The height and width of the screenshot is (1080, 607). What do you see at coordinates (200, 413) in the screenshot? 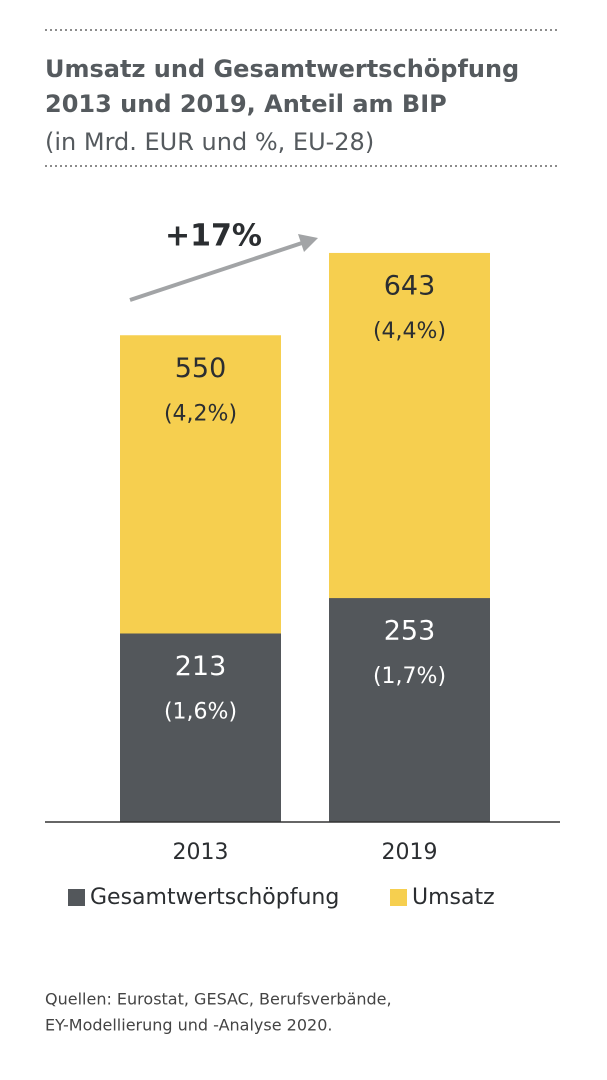
I see `share-label: (4,2%)` at bounding box center [200, 413].